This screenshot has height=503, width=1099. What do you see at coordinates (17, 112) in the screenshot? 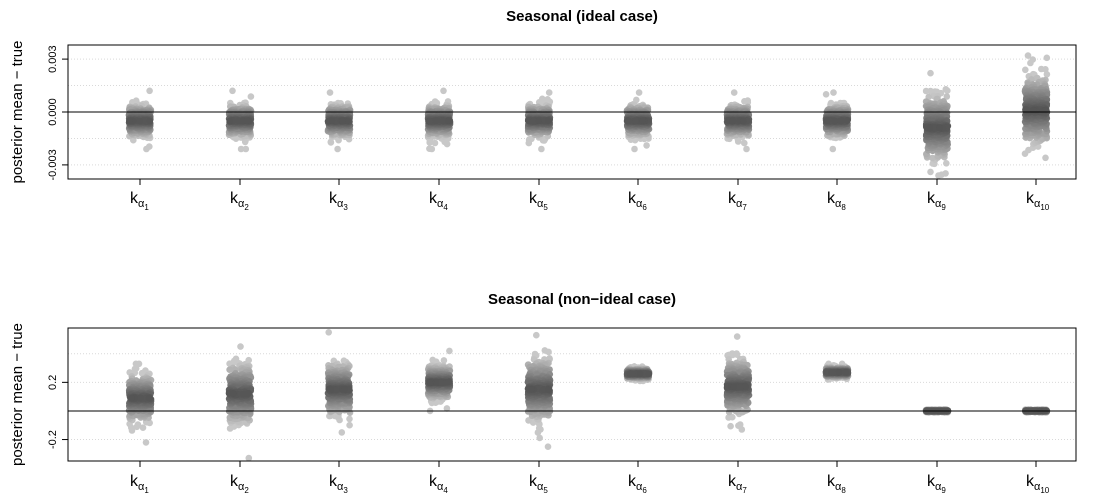
I see `panel-1-ylabel: posterior mean − true` at bounding box center [17, 112].